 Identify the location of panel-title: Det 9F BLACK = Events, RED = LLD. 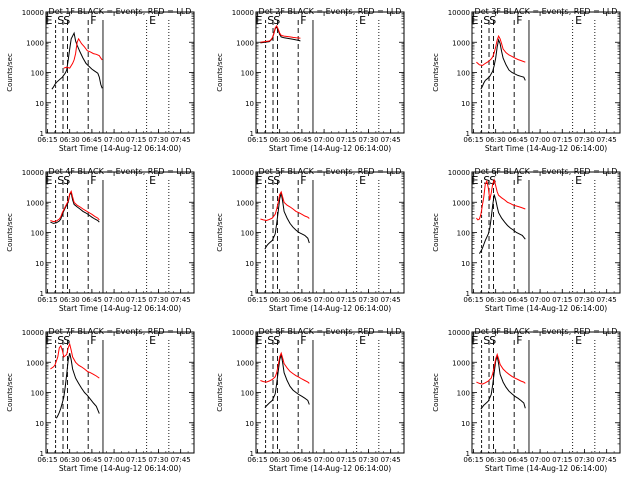
(546, 331).